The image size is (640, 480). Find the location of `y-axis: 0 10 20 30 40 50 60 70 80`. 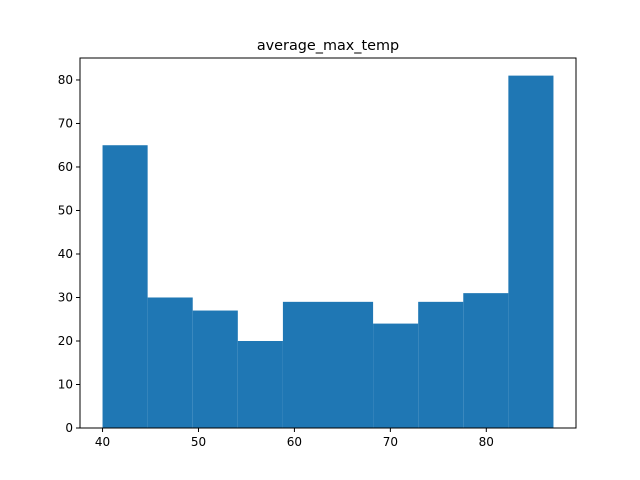

y-axis: 0 10 20 30 40 50 60 70 80 is located at coordinates (69, 254).